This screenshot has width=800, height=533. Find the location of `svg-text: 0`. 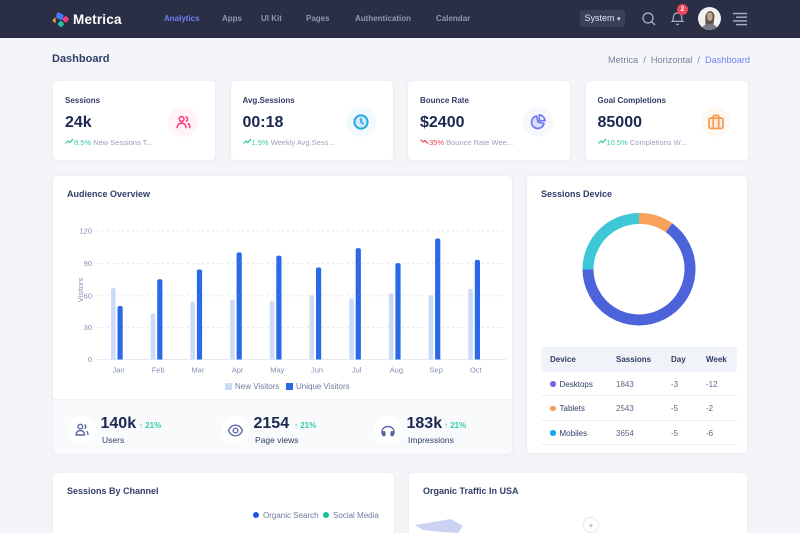

svg-text: 0 is located at coordinates (90, 359).